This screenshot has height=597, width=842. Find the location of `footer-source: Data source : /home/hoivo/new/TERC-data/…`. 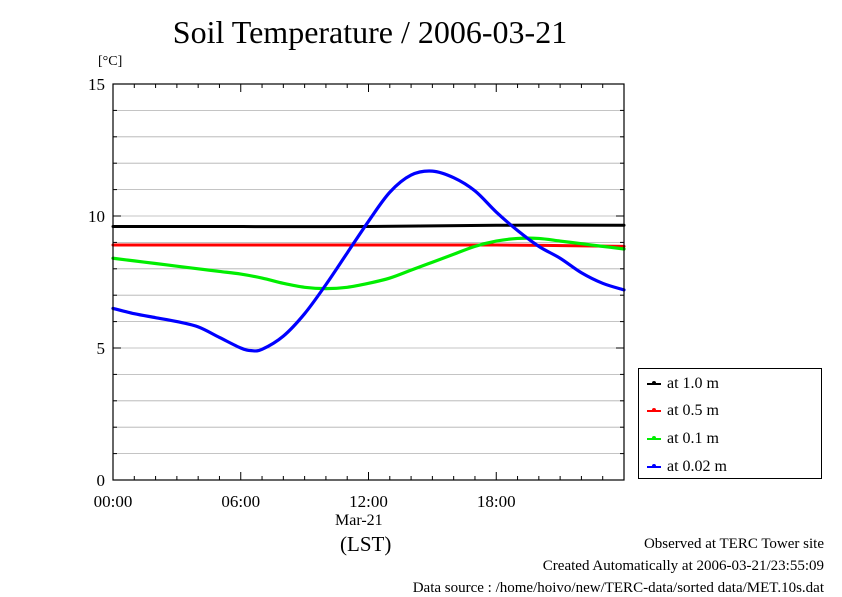

footer-source: Data source : /home/hoivo/new/TERC-data/… is located at coordinates (618, 588).